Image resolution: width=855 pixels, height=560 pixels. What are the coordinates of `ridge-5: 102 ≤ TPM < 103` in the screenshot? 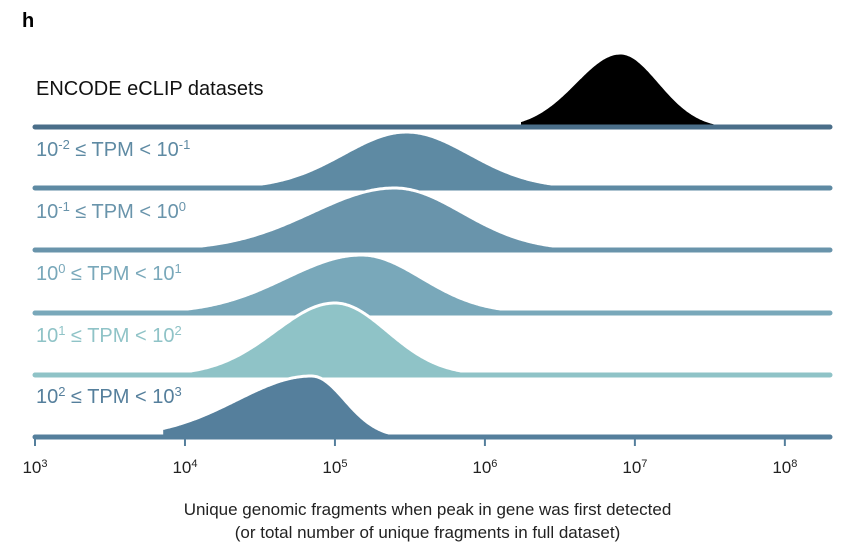 It's located at (432, 407).